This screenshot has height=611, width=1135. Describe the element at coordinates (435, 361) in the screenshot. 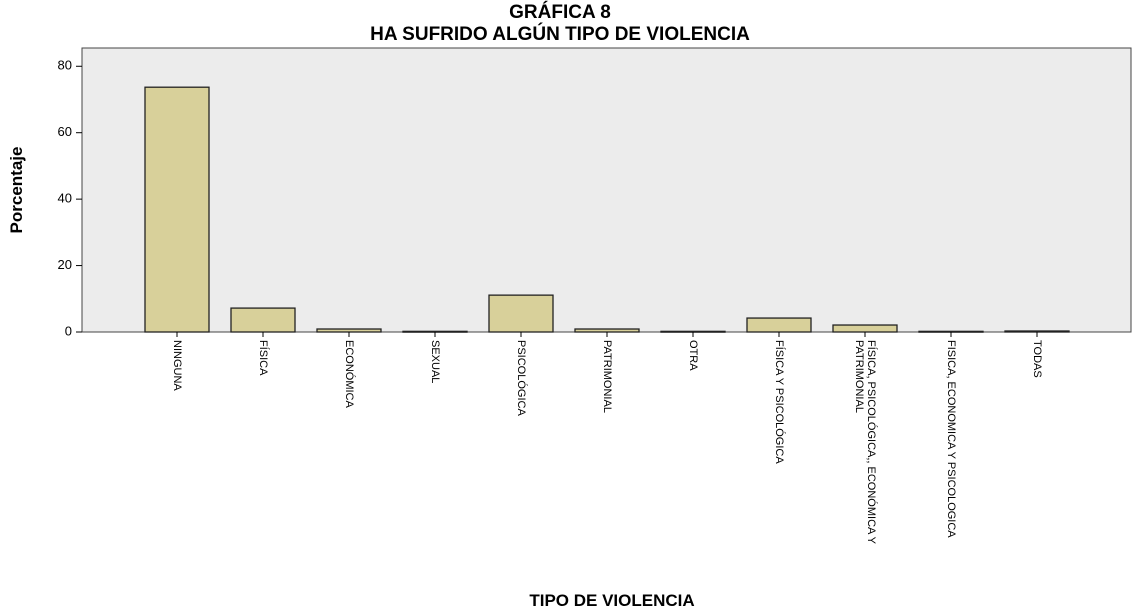

I see `x-tick-label: SEXUAL` at that location.